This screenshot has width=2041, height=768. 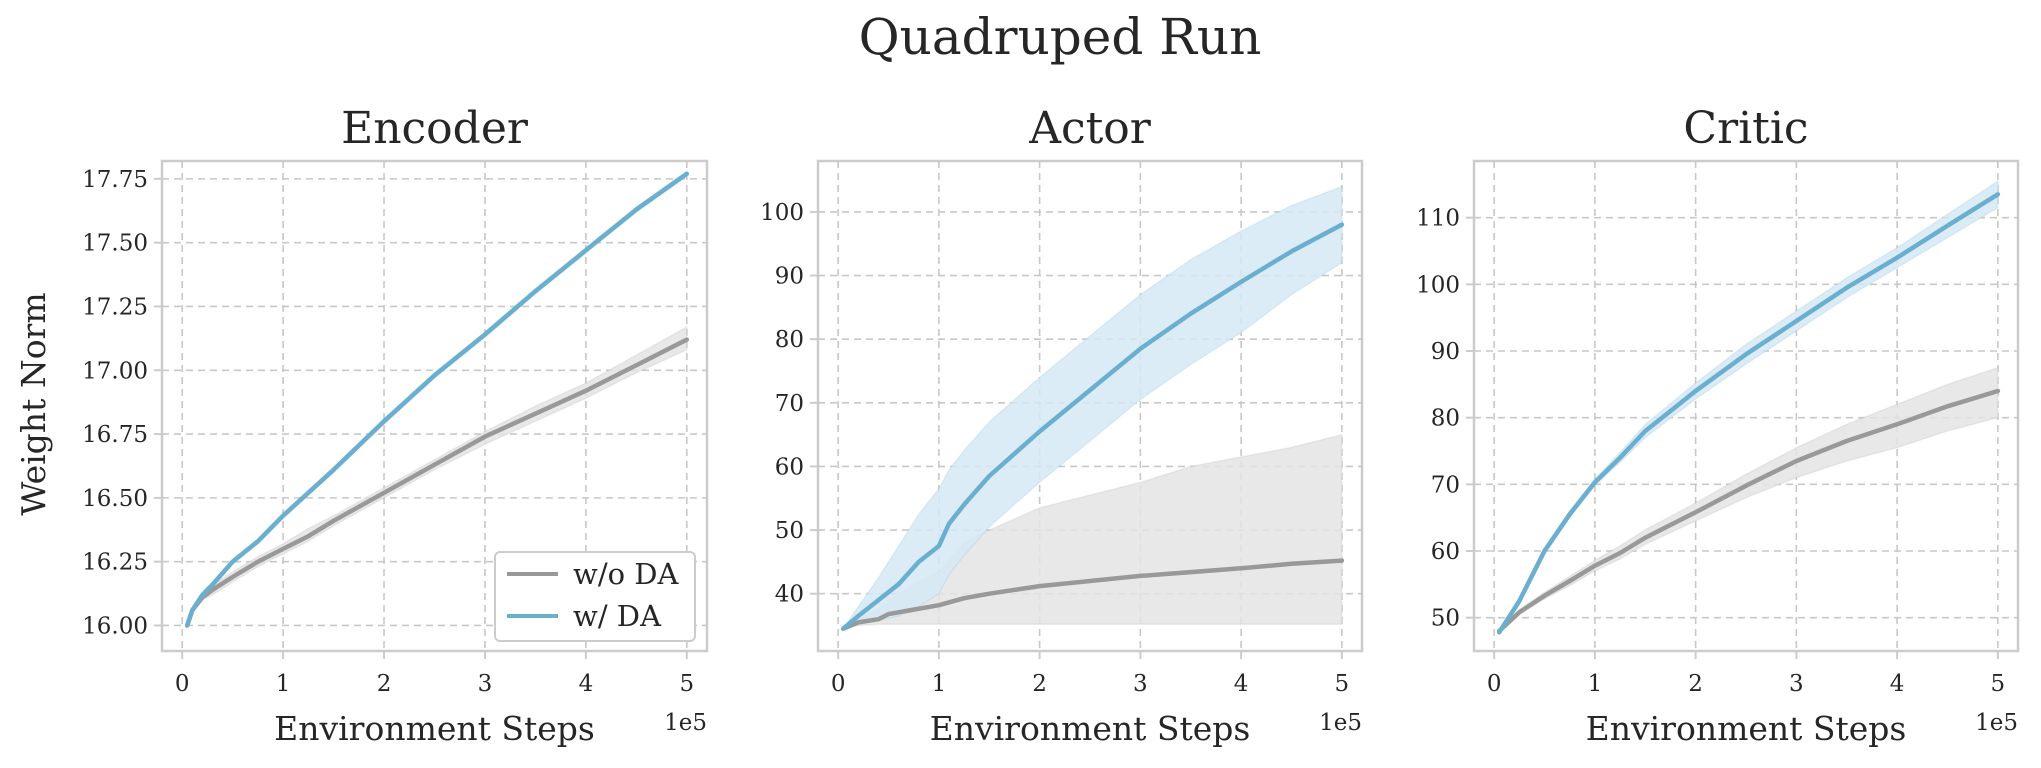 I want to click on y-tick-label: 17.50, so click(x=115, y=244).